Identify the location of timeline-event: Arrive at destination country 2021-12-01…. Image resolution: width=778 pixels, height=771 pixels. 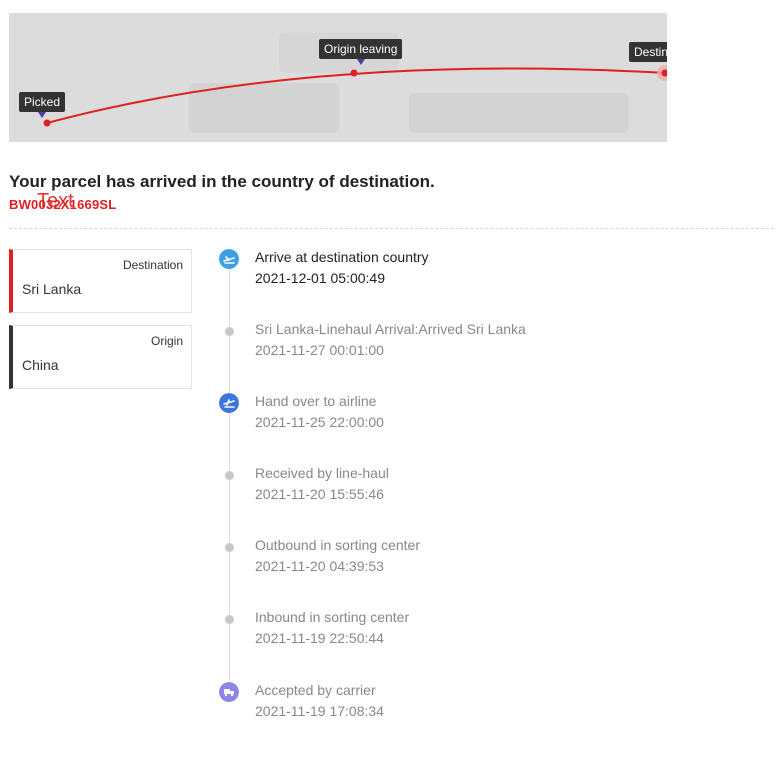
(488, 273).